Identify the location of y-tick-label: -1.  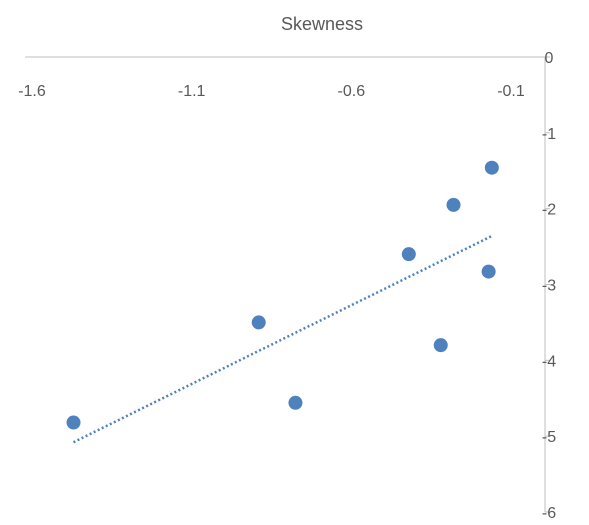
(549, 134).